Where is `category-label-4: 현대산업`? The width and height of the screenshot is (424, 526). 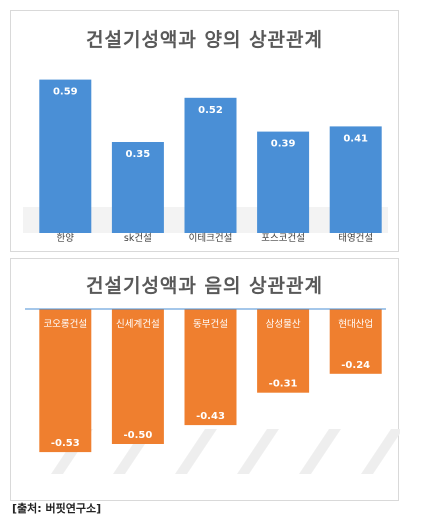 category-label-4: 현대산업 is located at coordinates (355, 324).